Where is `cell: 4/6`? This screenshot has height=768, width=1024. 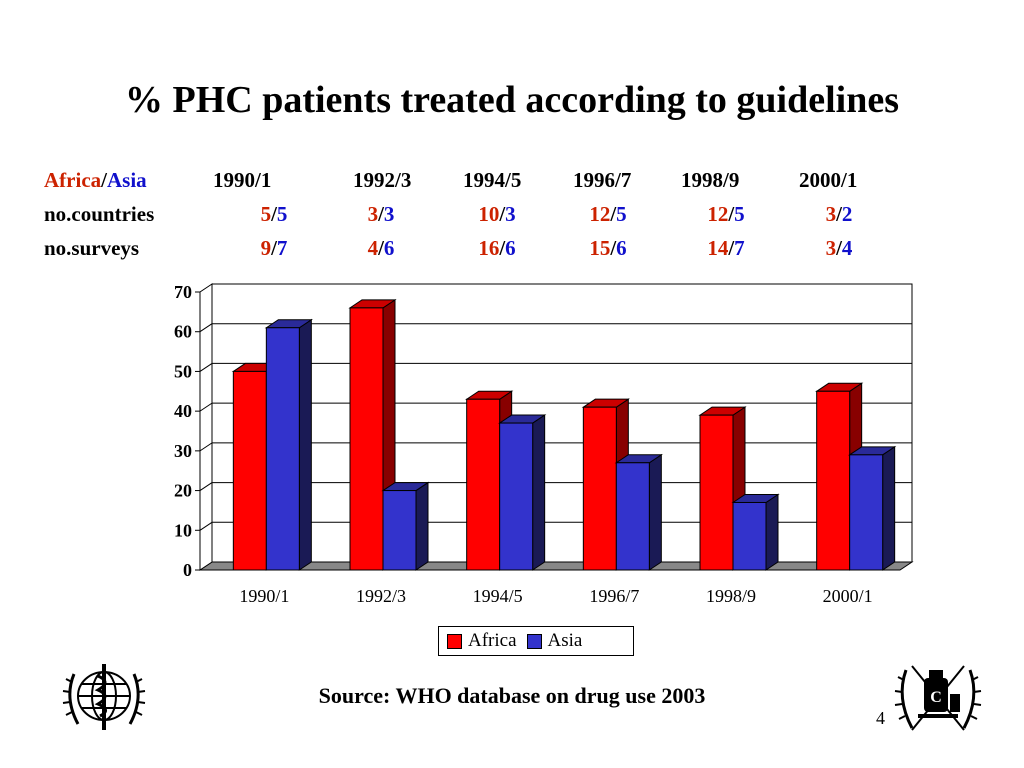 cell: 4/6 is located at coordinates (381, 248).